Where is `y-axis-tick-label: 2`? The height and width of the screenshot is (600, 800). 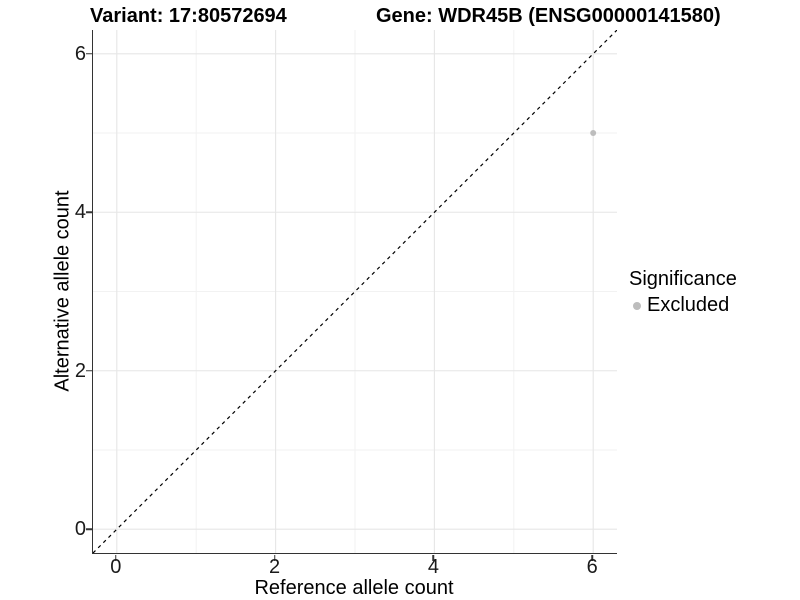
y-axis-tick-label: 2 is located at coordinates (80, 370).